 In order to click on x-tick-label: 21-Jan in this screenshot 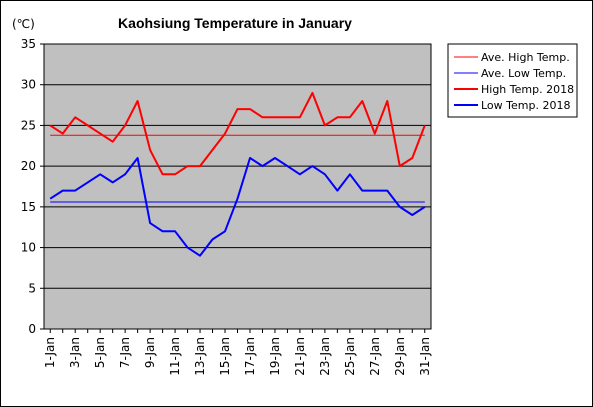, I will do `click(300, 356)`.